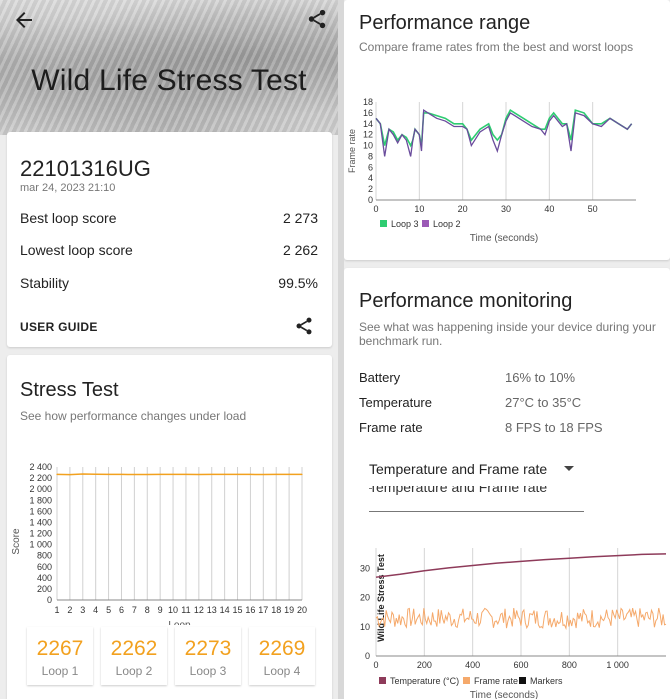  What do you see at coordinates (365, 598) in the screenshot?
I see `y-tick-label: 20` at bounding box center [365, 598].